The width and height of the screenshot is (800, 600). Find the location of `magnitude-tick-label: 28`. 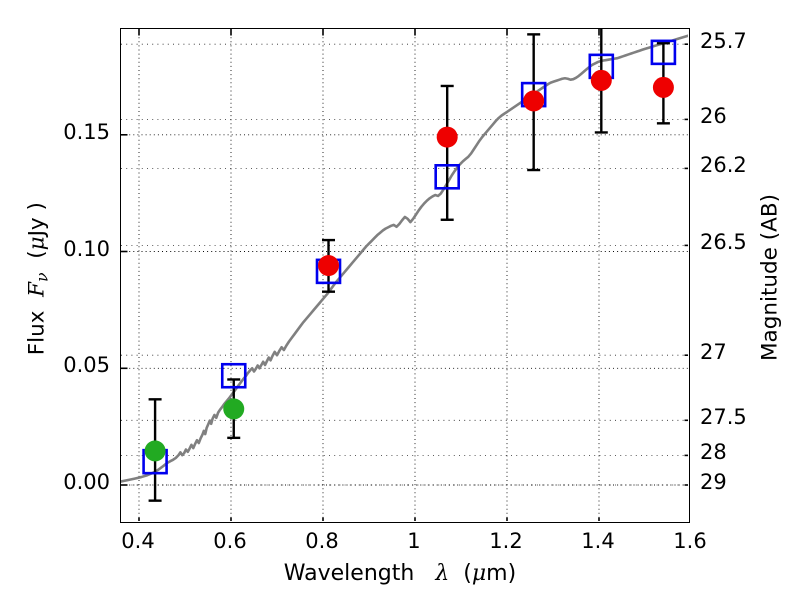

magnitude-tick-label: 28 is located at coordinates (713, 452).